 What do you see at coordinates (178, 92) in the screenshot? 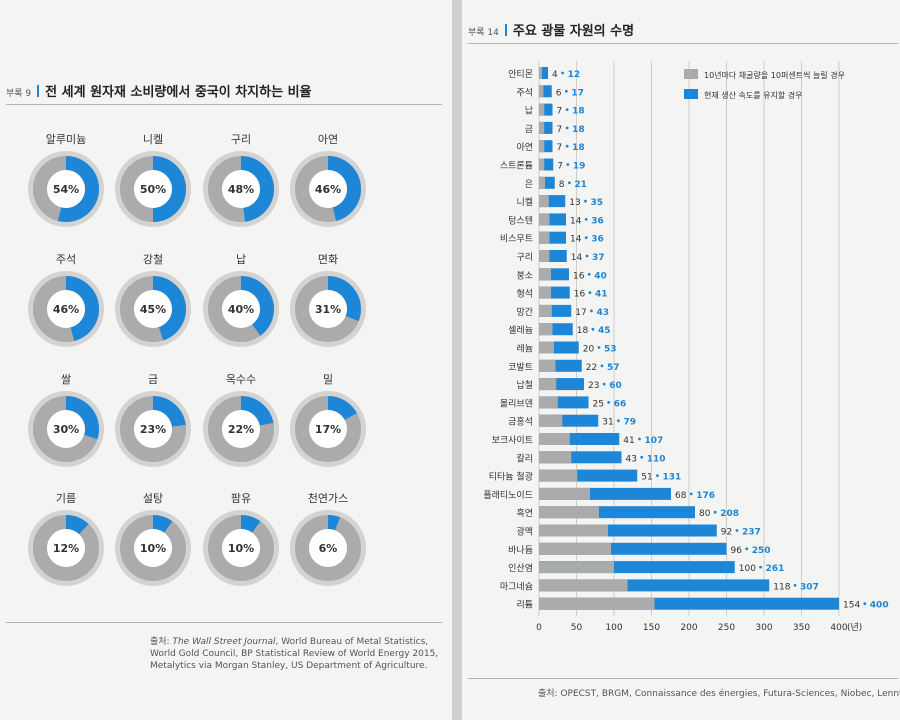
I see `page-title: 전 세계 원자재 소비량에서 중국이 차지하는 비율` at bounding box center [178, 92].